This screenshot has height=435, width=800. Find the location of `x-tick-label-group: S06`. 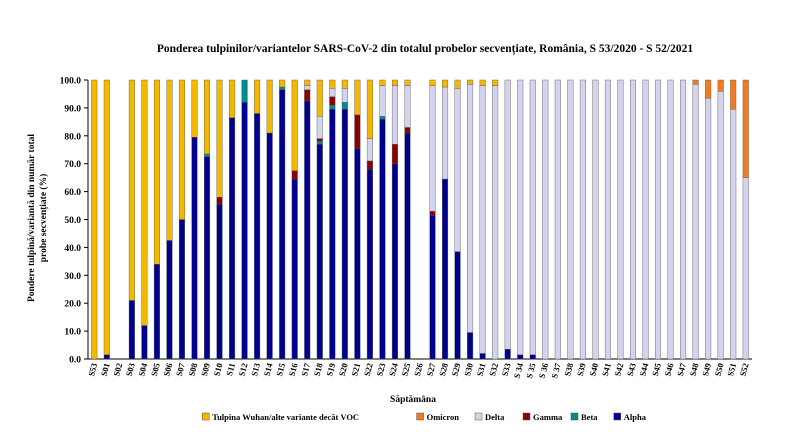

x-tick-label-group: S06 is located at coordinates (167, 369).